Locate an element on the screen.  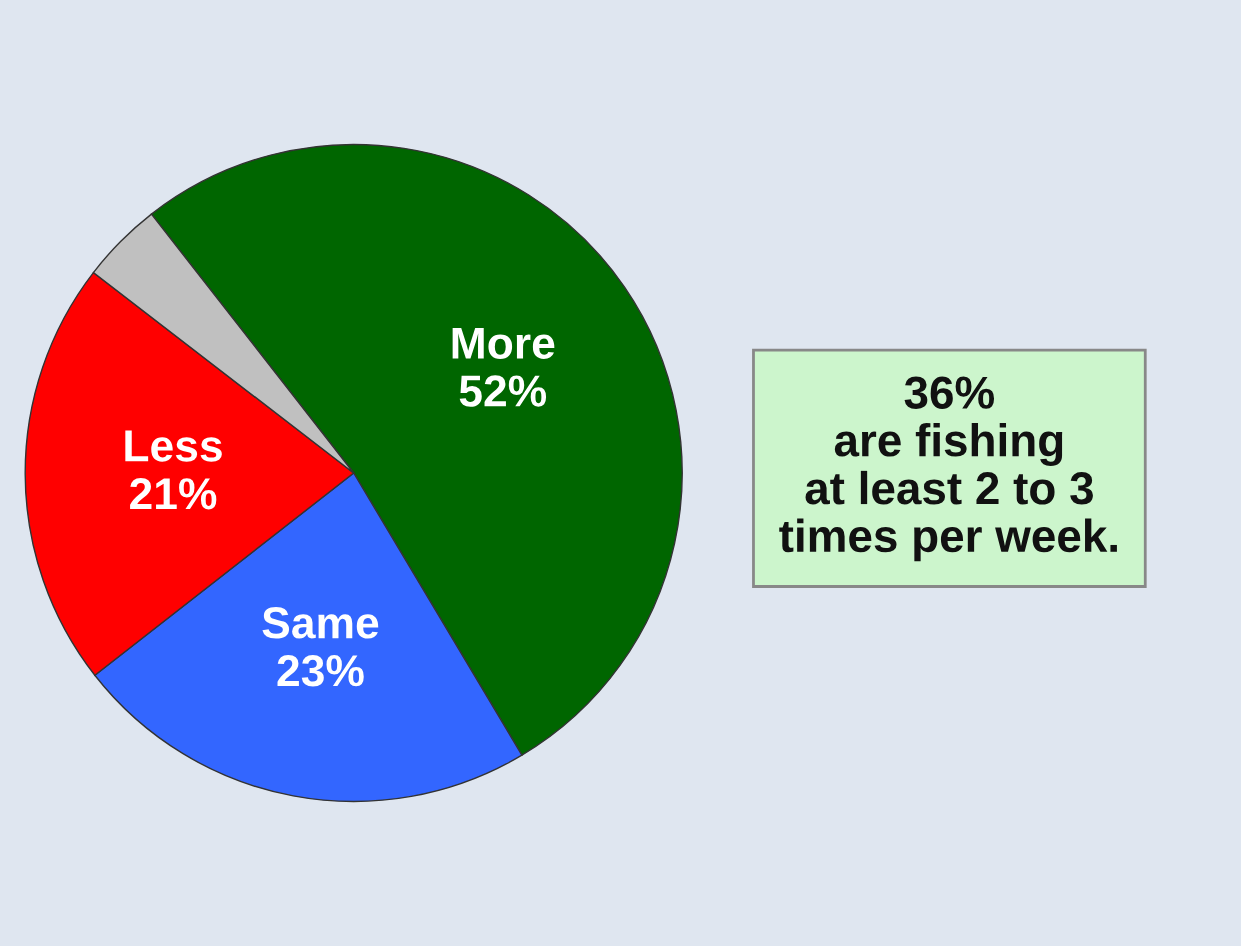
data-label: 21% is located at coordinates (173, 494).